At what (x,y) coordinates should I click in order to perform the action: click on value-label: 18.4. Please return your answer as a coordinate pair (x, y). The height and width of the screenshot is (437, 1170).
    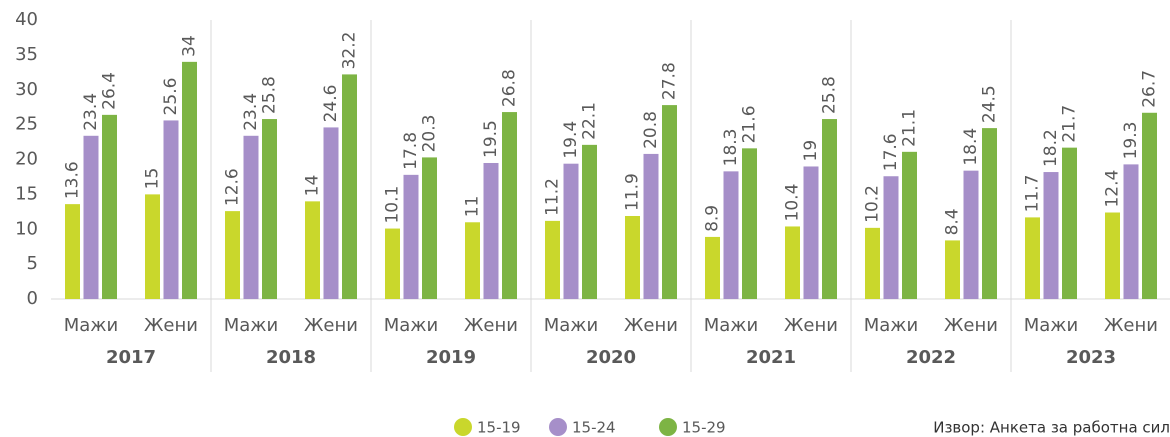
    Looking at the image, I should click on (971, 147).